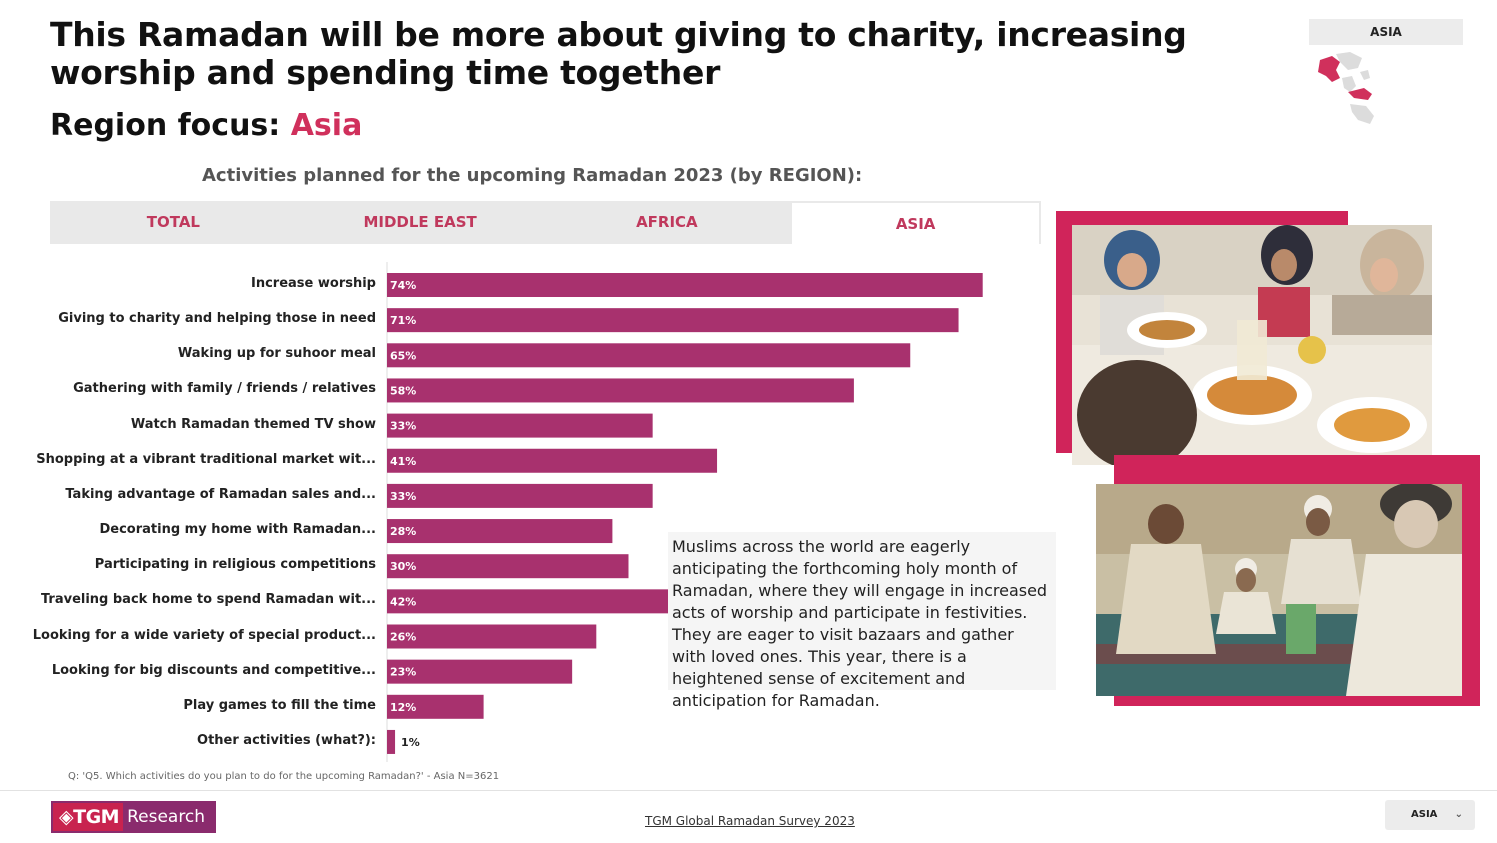 The width and height of the screenshot is (1497, 843). I want to click on region-focus: Region focus: Asia, so click(206, 126).